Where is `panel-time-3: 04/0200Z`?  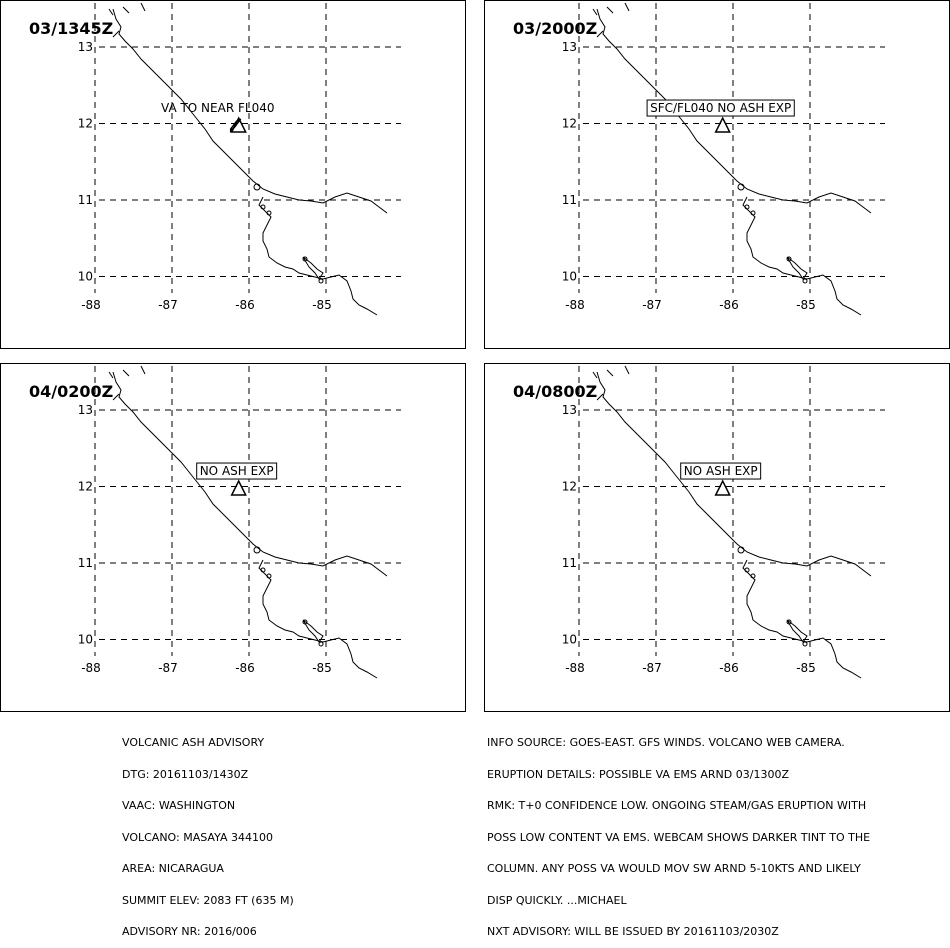 panel-time-3: 04/0200Z is located at coordinates (71, 391).